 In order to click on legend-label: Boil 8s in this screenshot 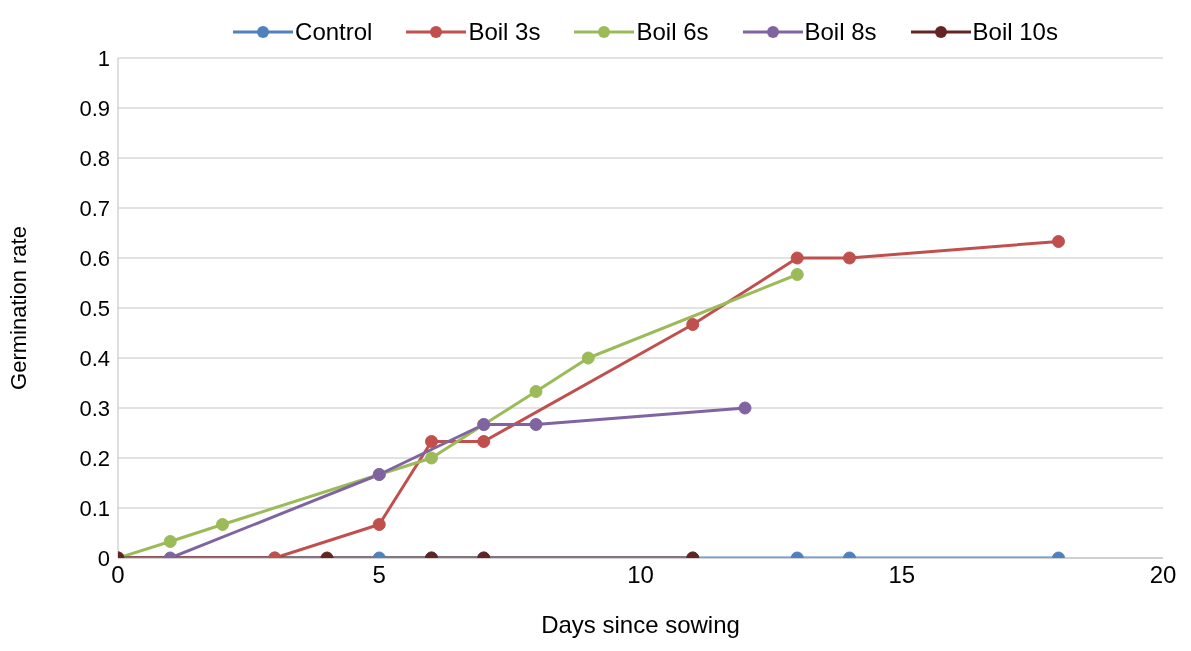, I will do `click(840, 32)`.